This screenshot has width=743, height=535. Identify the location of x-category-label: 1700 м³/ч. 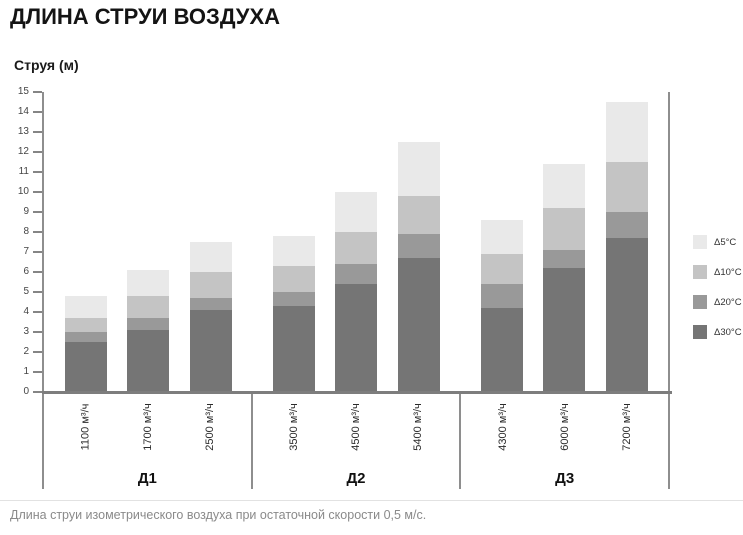
(147, 427).